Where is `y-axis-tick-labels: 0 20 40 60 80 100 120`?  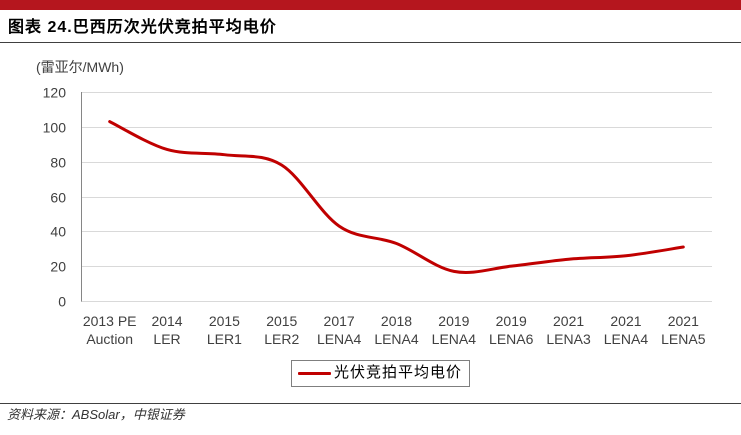 y-axis-tick-labels: 0 20 40 60 80 100 120 is located at coordinates (55, 197).